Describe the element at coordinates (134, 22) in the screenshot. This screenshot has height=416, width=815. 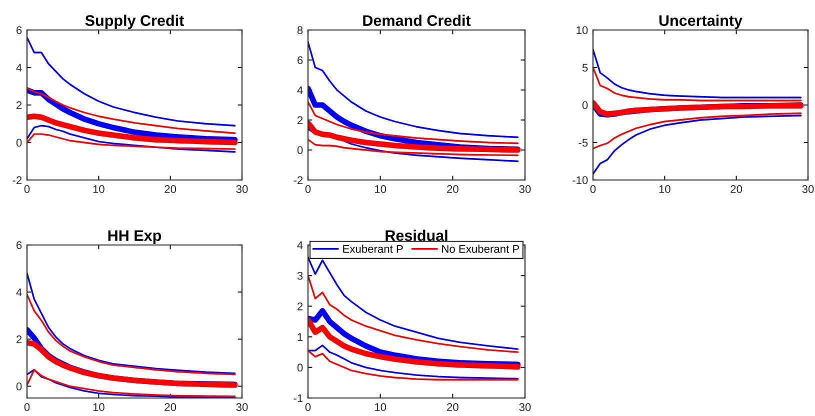
I see `chart-title: Supply Credit` at that location.